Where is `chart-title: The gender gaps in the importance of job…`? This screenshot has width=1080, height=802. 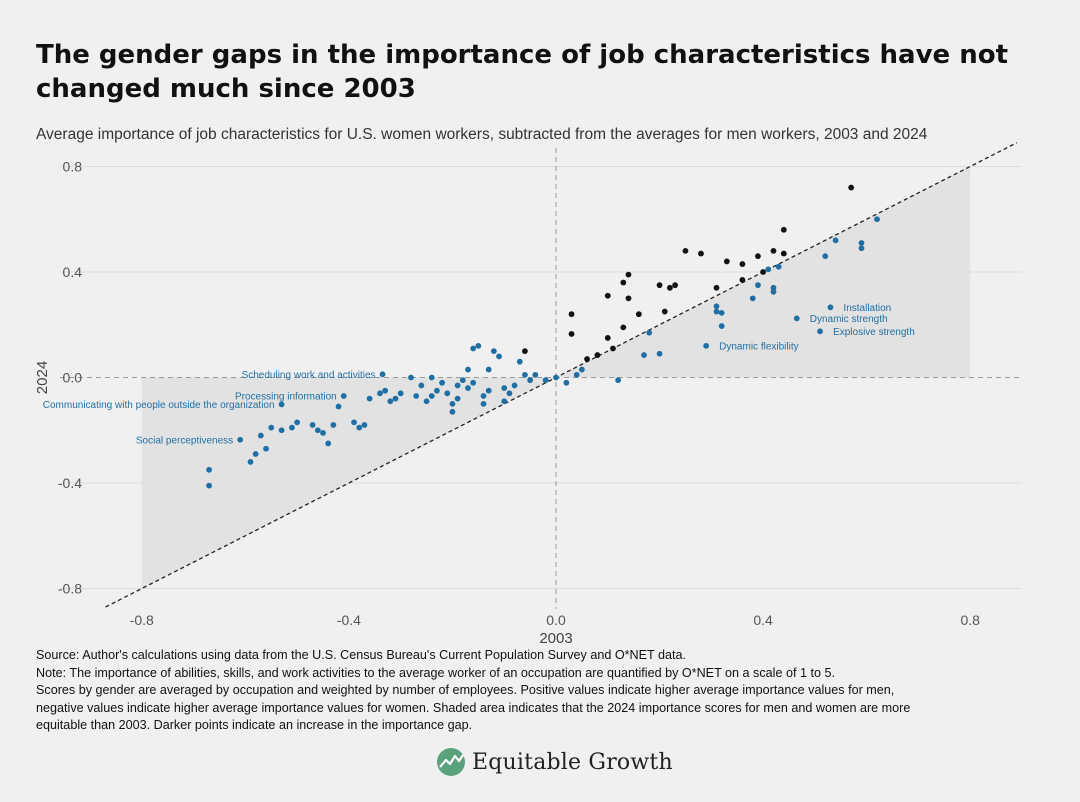
chart-title: The gender gaps in the importance of job… is located at coordinates (522, 72).